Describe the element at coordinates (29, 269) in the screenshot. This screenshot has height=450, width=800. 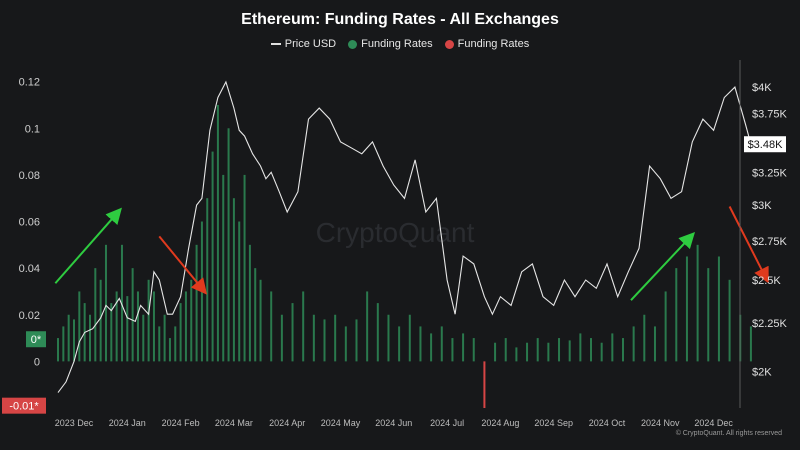
I see `left-tick-label: 0.04` at that location.